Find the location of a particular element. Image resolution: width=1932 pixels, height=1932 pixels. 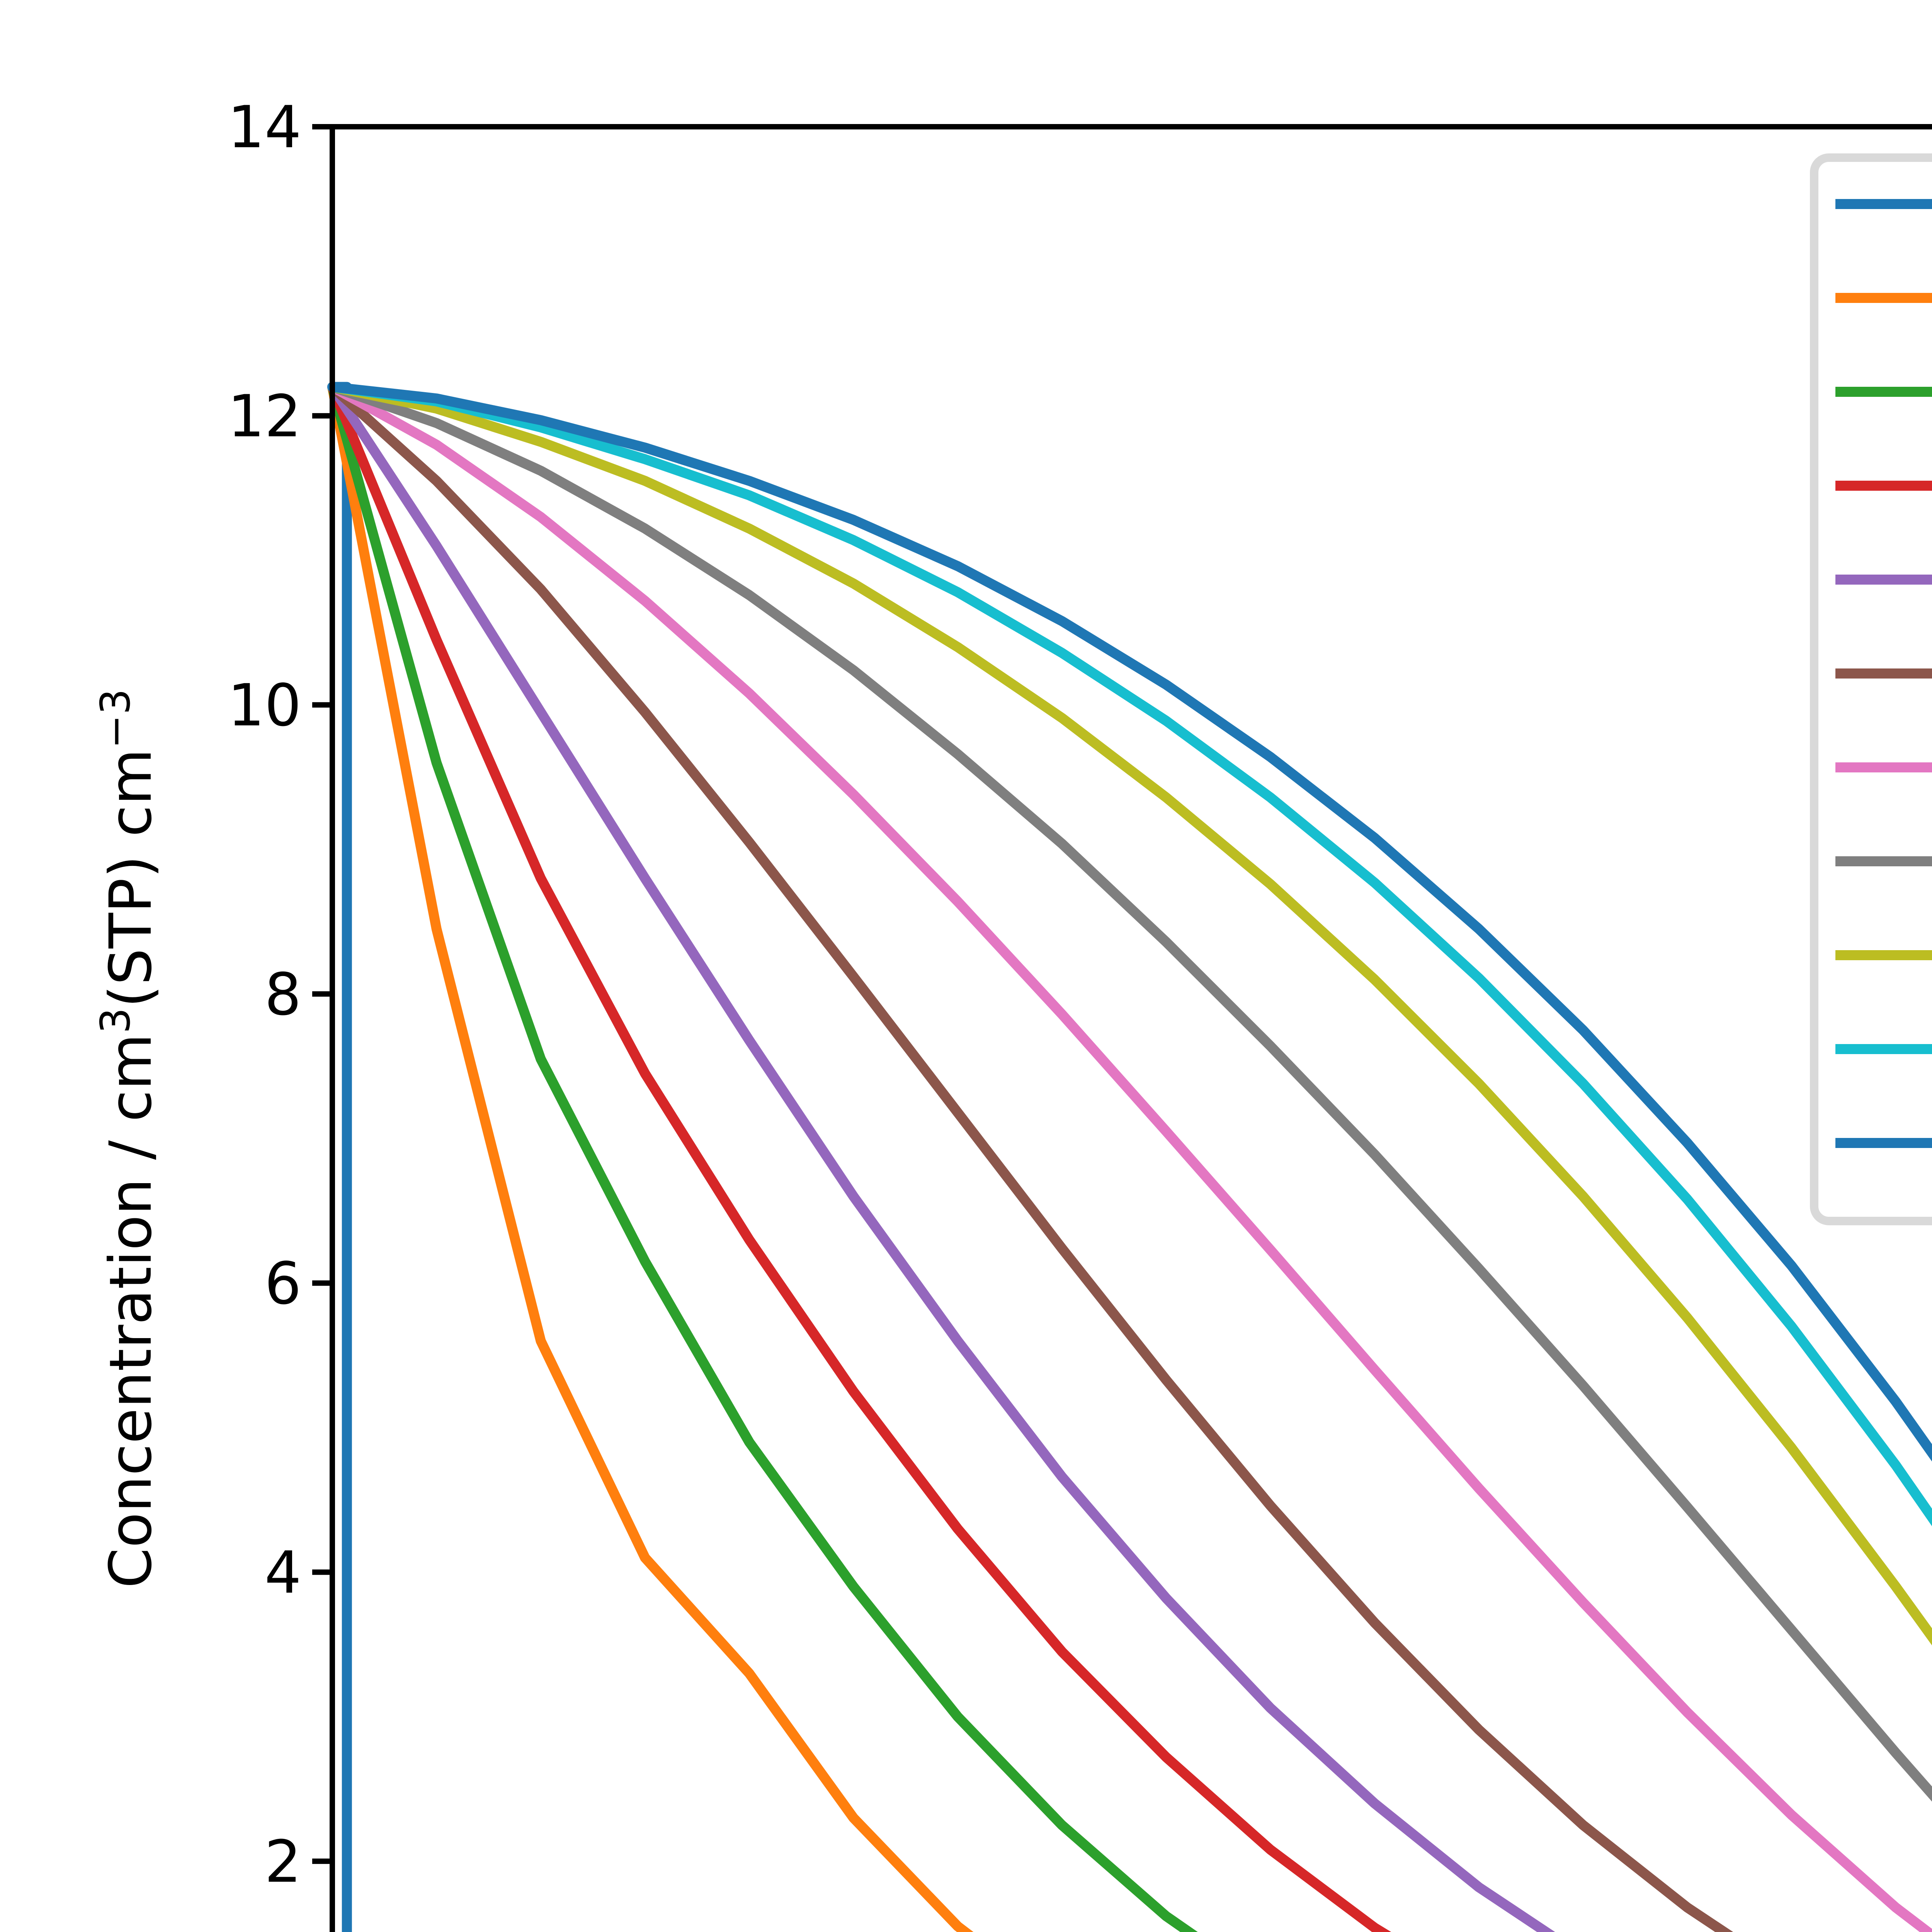

y-tick-label: 14 is located at coordinates (264, 128).